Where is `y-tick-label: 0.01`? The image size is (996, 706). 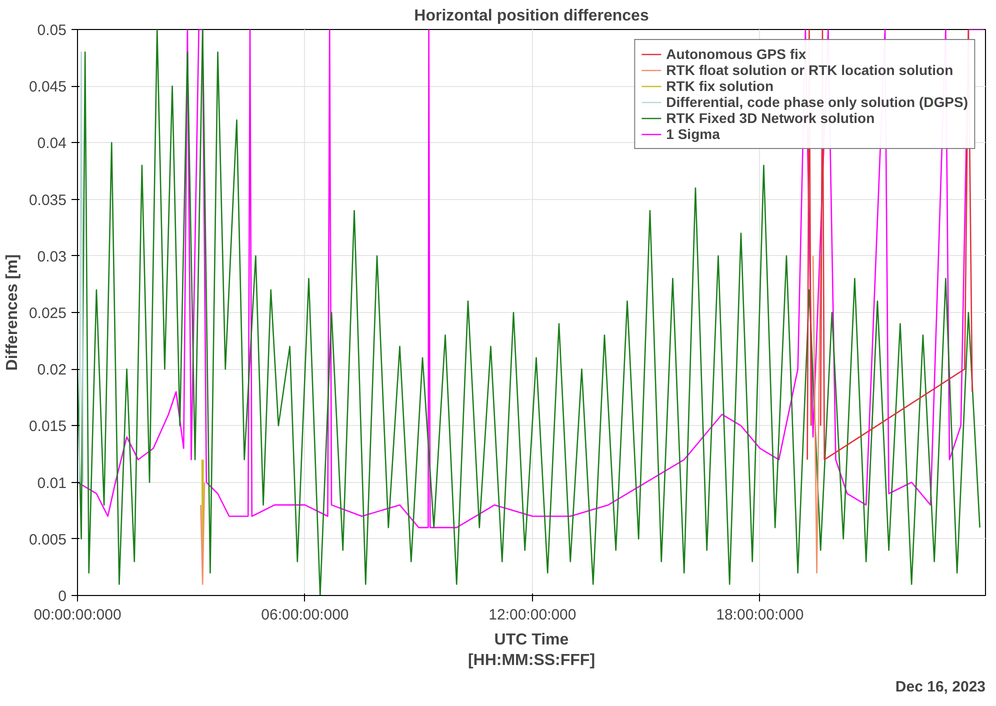 y-tick-label: 0.01 is located at coordinates (52, 483).